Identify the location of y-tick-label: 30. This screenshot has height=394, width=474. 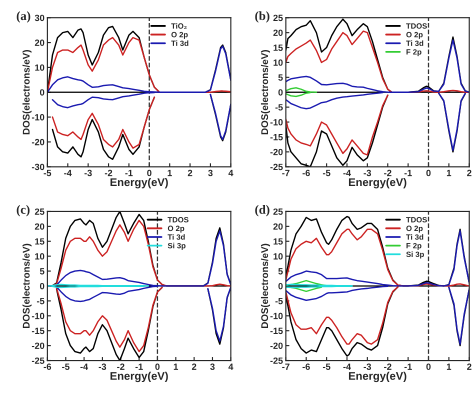
(39, 18).